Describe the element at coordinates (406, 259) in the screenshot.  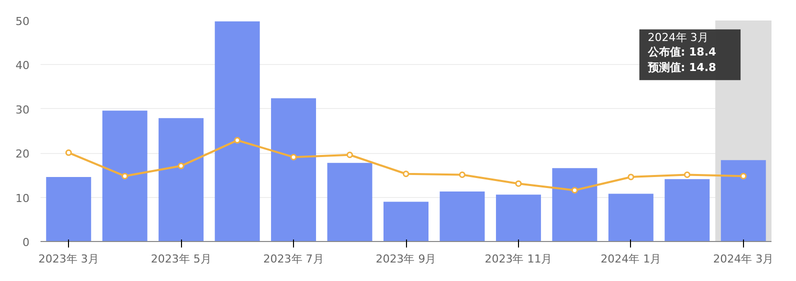
I see `x-tick-label: 2023年 9月` at that location.